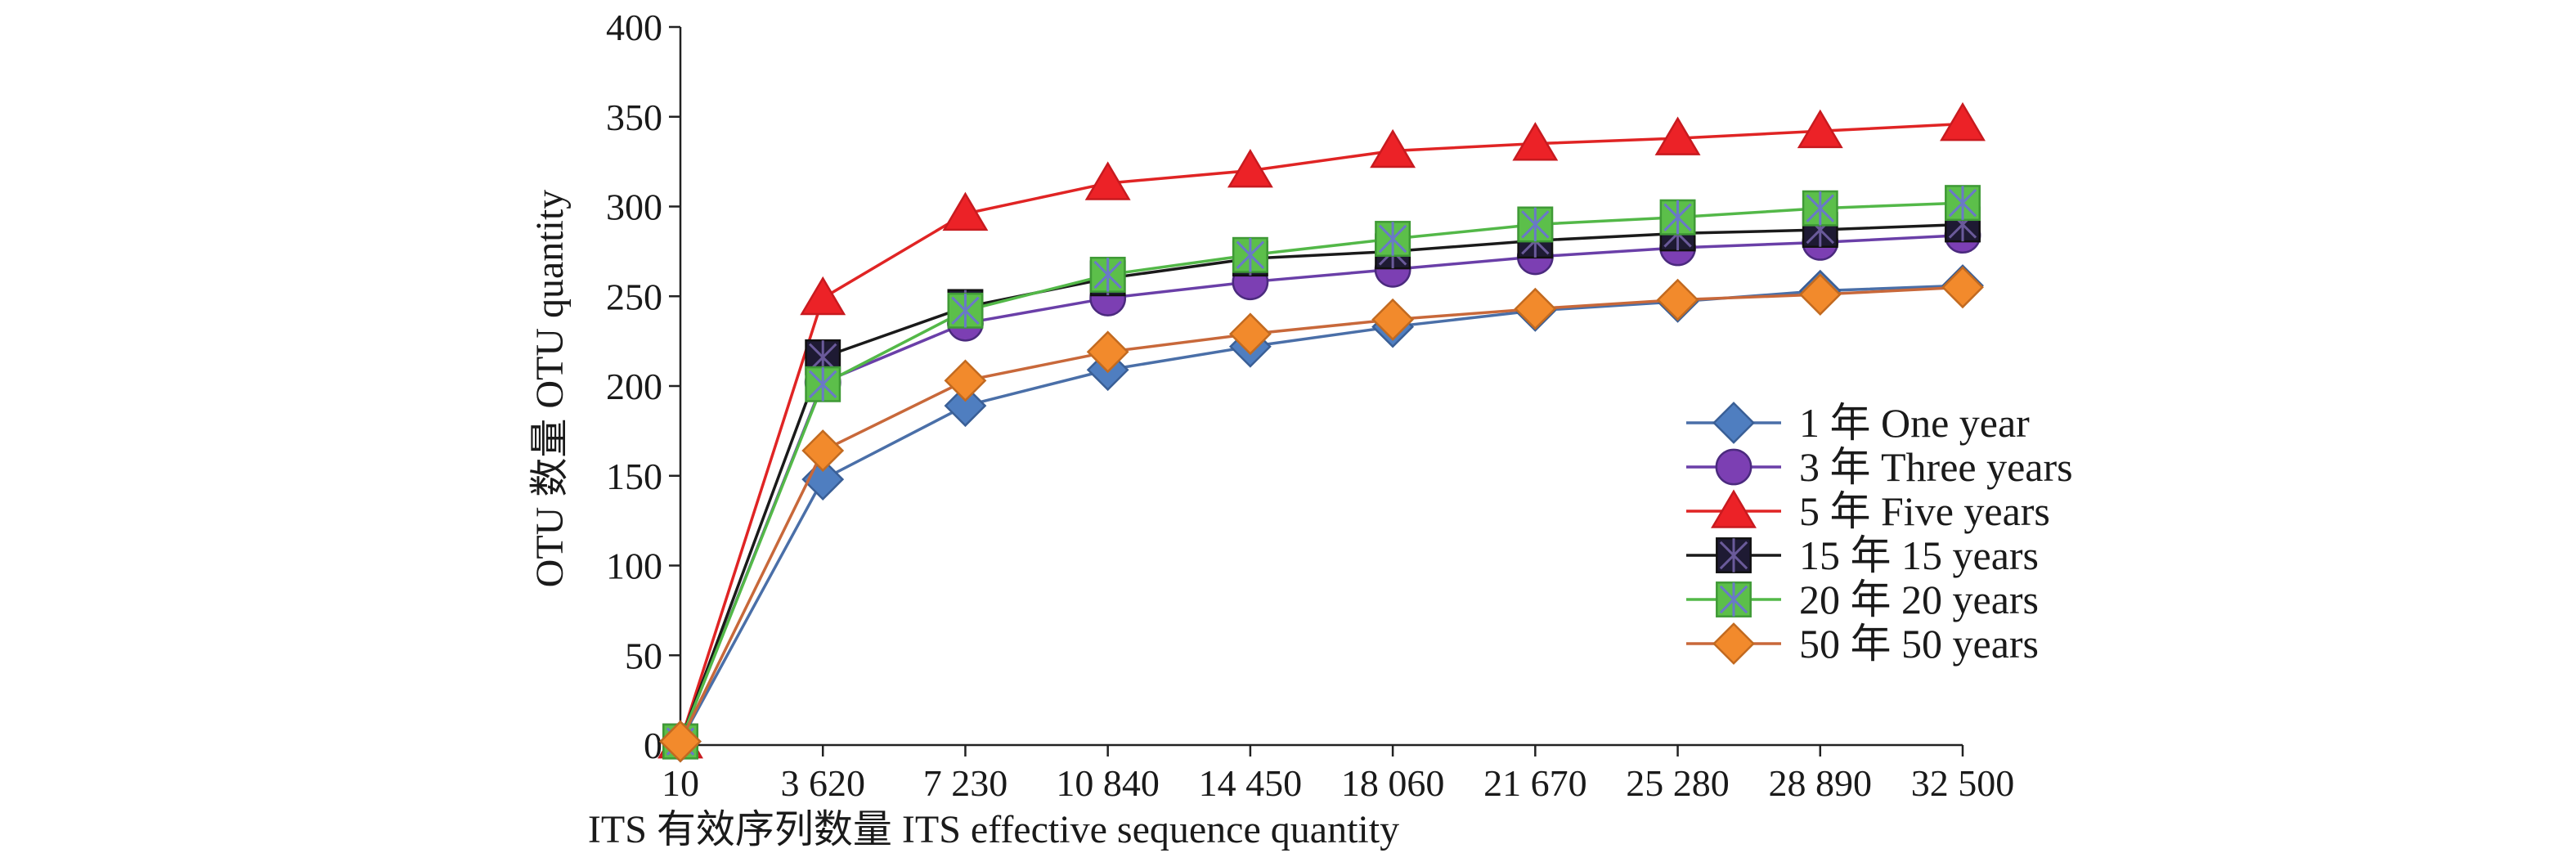 The image size is (2576, 862). Describe the element at coordinates (1919, 644) in the screenshot. I see `legend-label: 50 年 50 years` at that location.